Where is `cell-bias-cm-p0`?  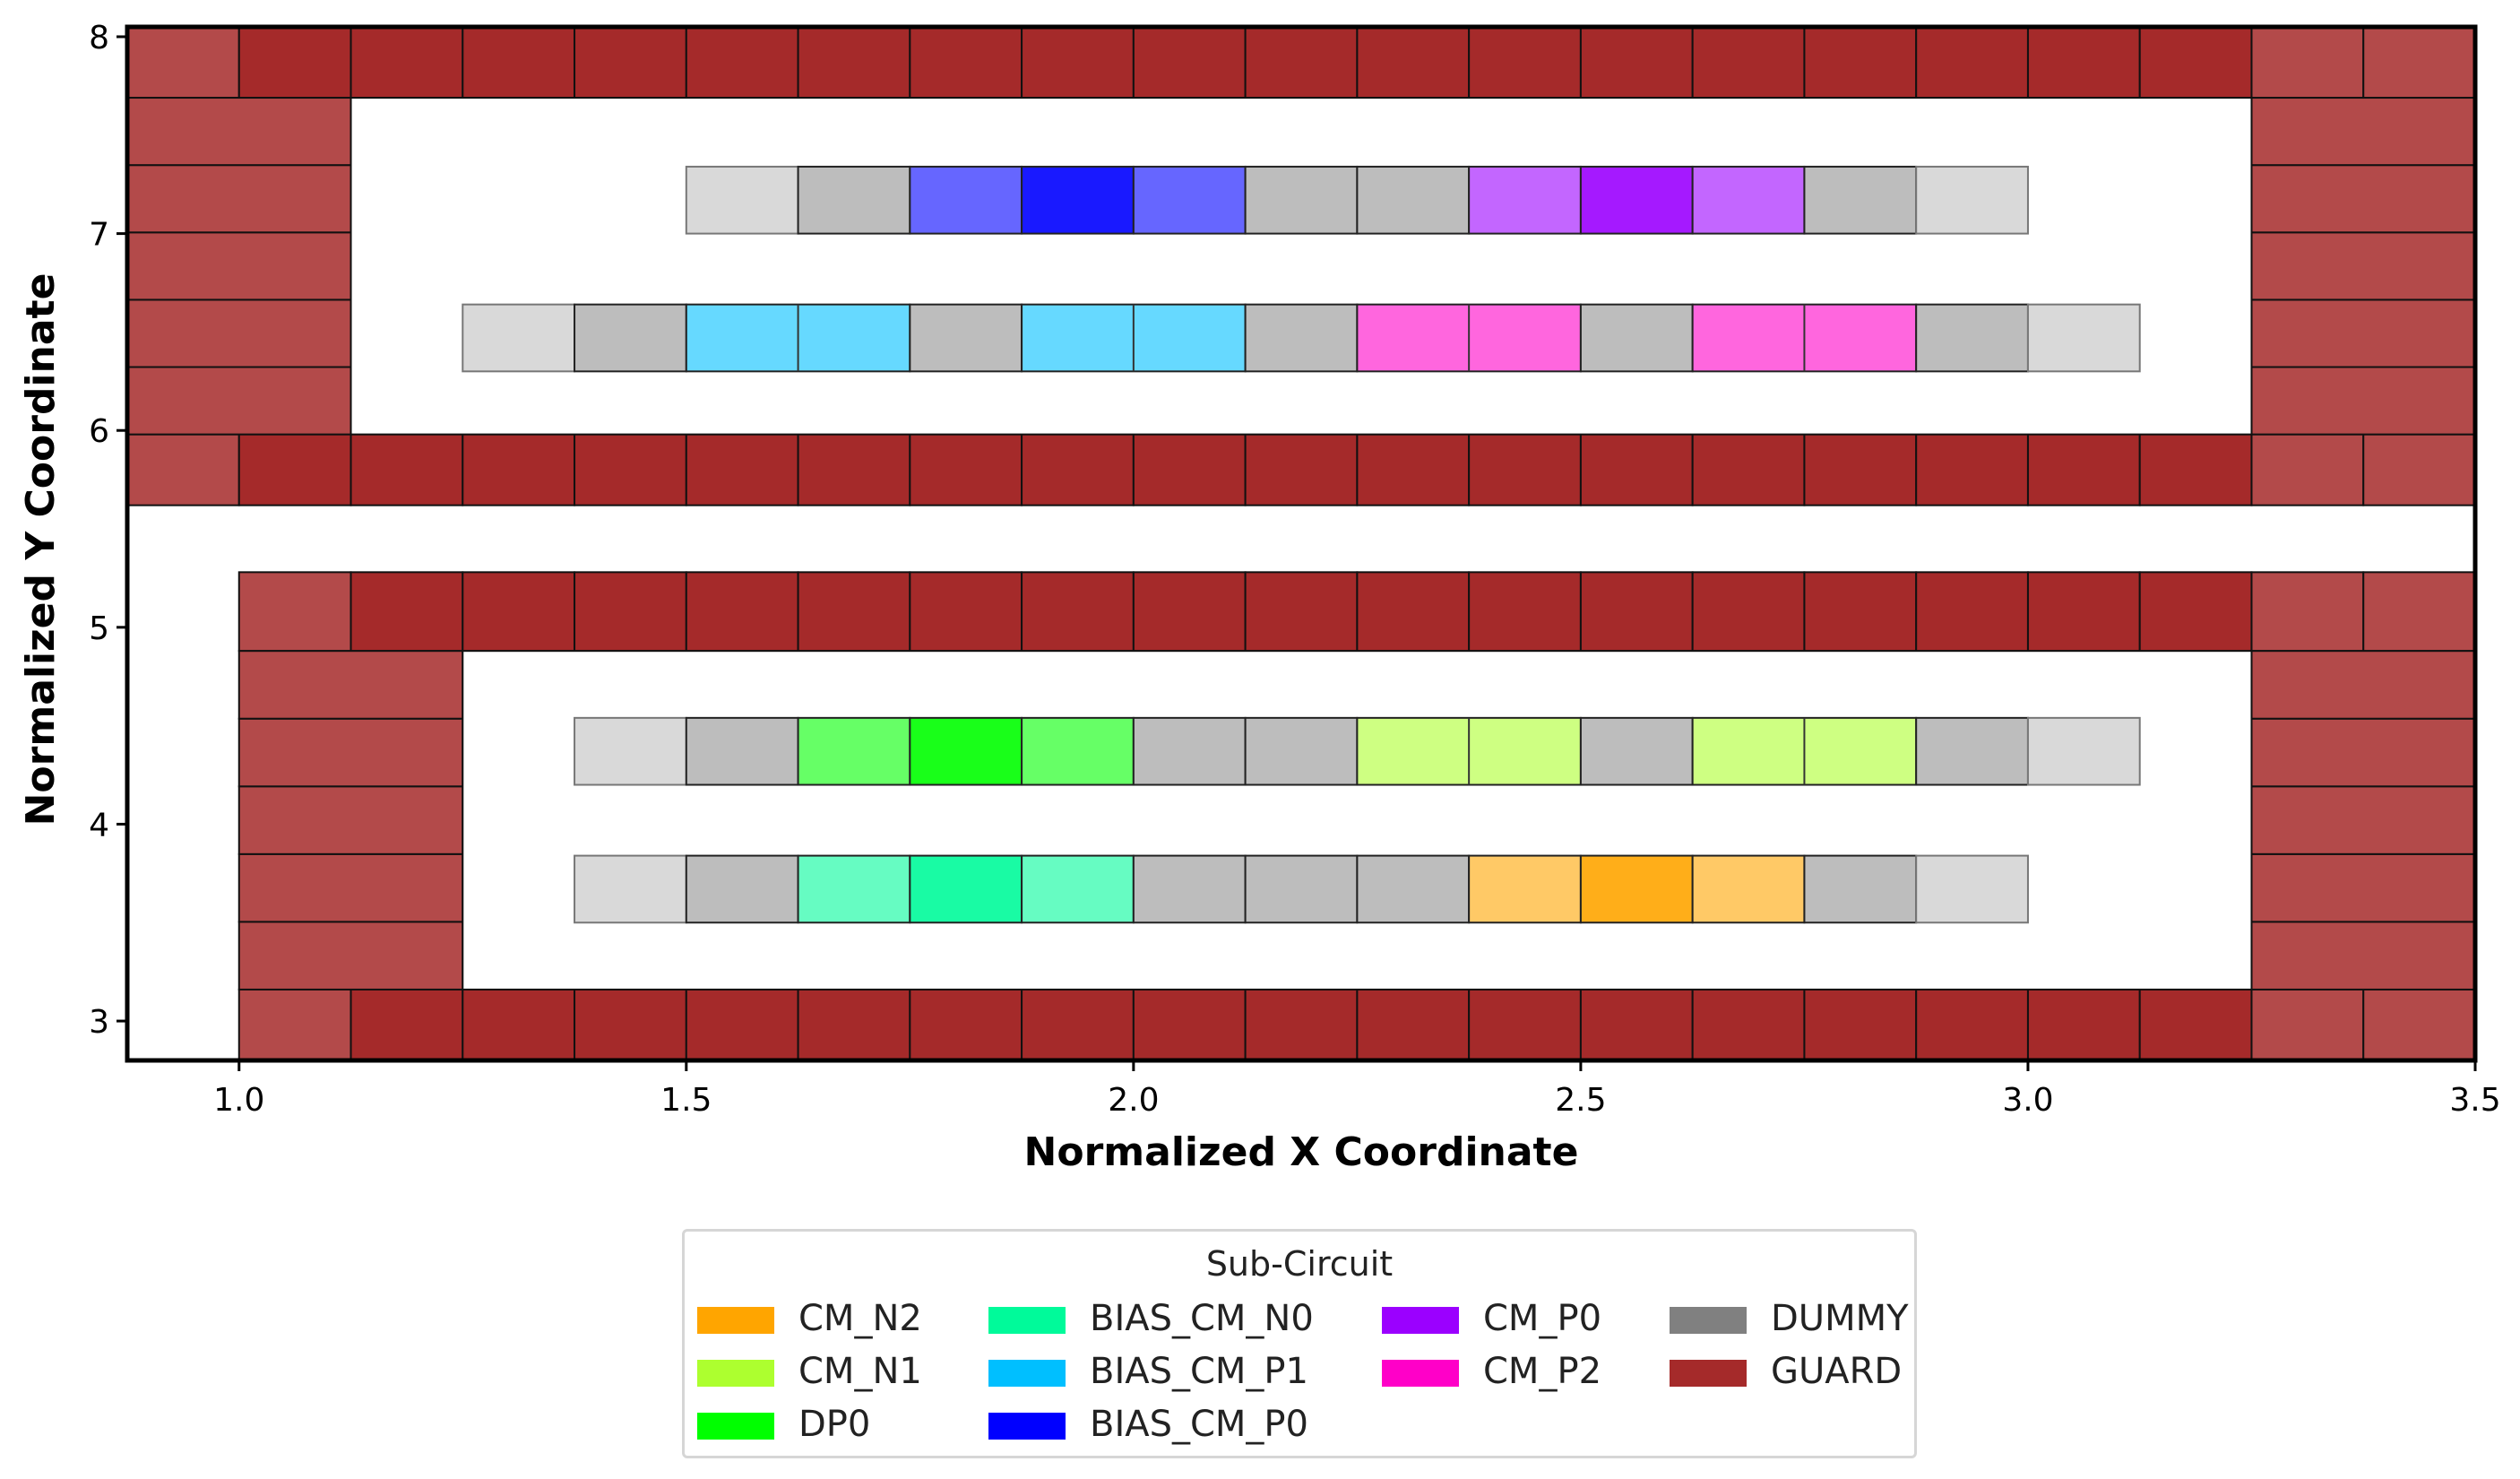 cell-bias-cm-p0 is located at coordinates (1189, 200).